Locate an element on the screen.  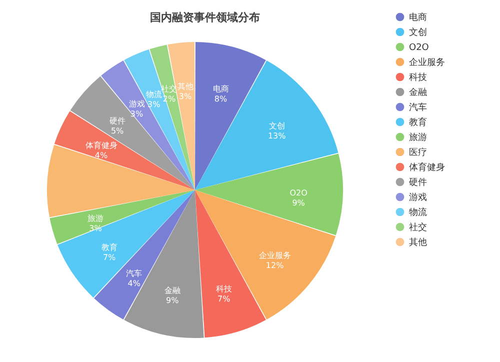
slice-label: 硬件 is located at coordinates (117, 121).